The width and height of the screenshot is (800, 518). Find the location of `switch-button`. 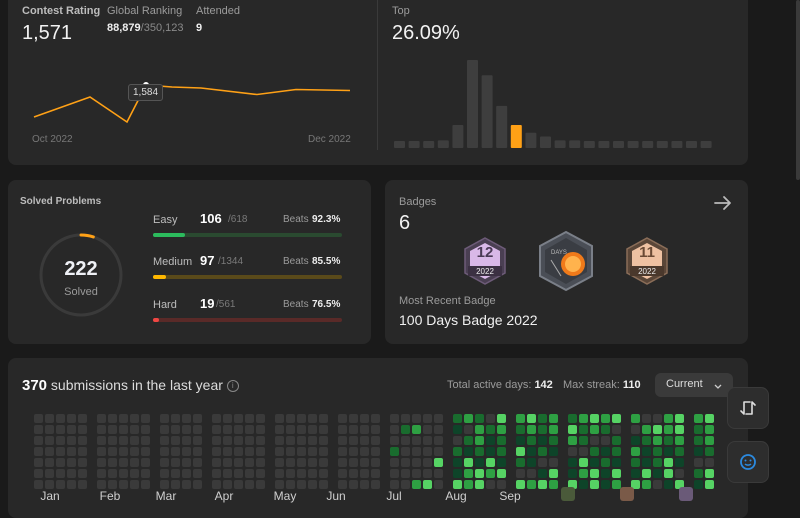

switch-button is located at coordinates (748, 408).